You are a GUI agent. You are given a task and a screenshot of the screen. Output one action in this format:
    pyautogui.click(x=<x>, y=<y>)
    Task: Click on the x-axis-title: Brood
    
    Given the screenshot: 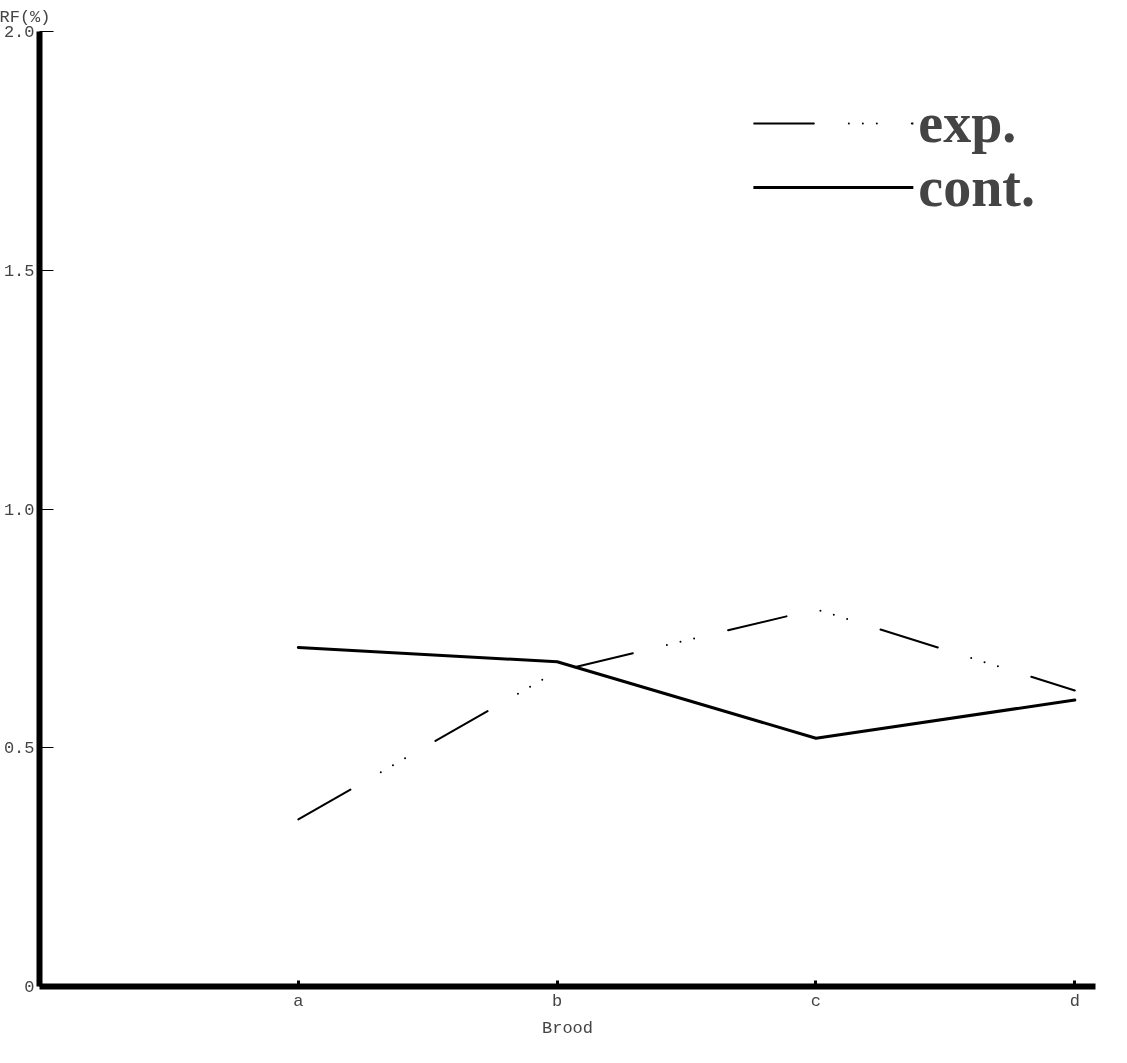 What is the action you would take?
    pyautogui.click(x=568, y=1028)
    